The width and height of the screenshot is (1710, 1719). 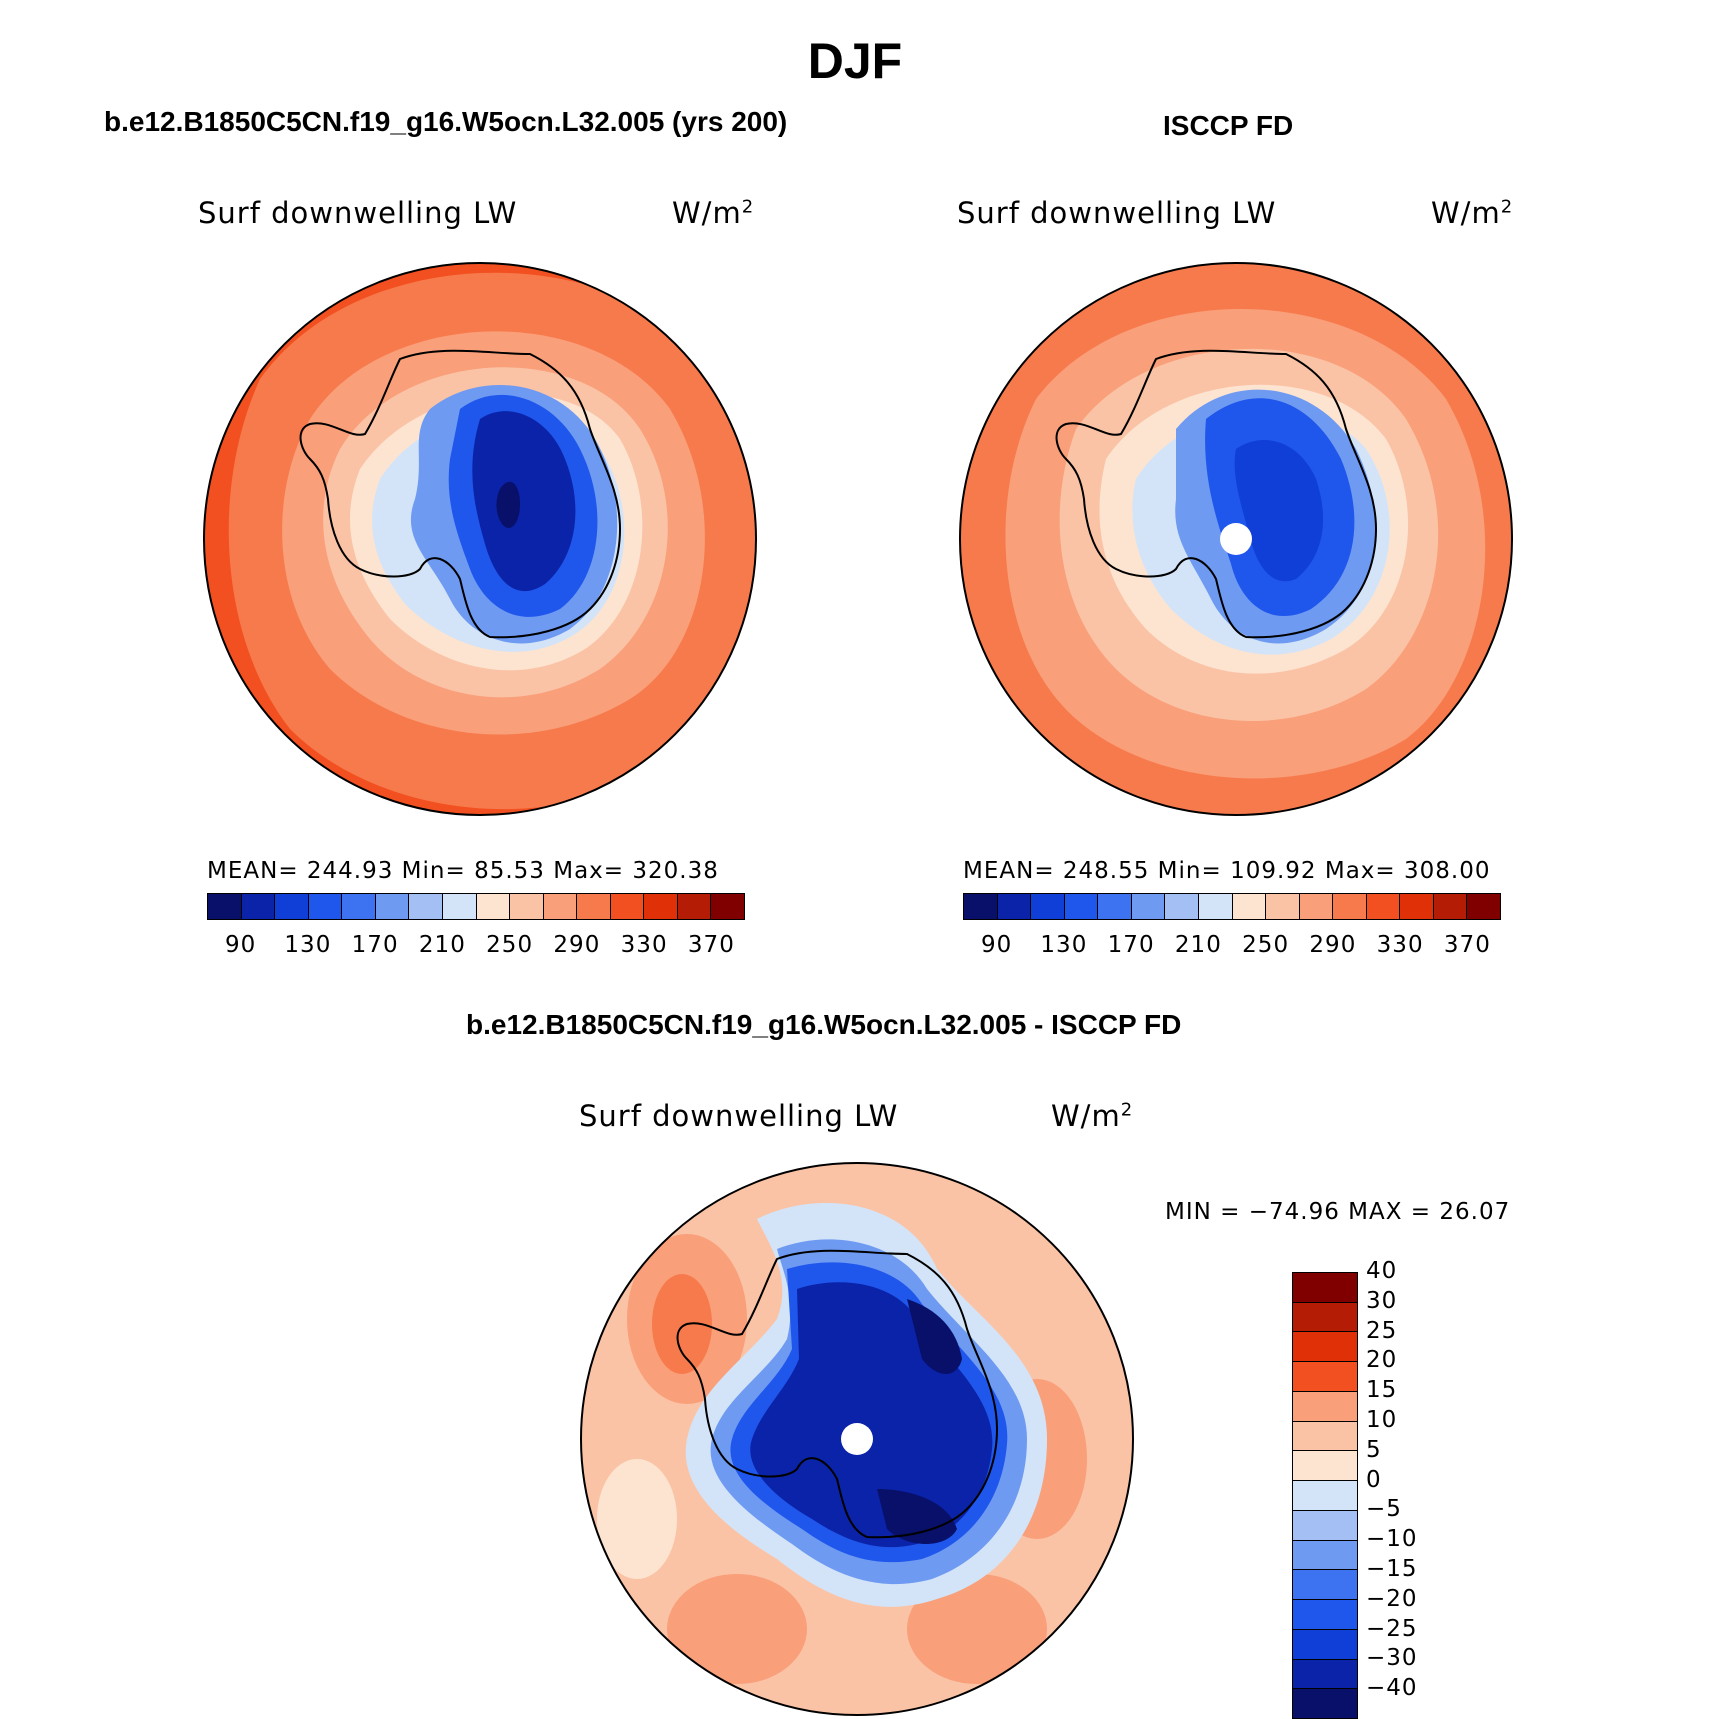 What do you see at coordinates (1384, 1509) in the screenshot?
I see `panel3-colorbar-tick-label: −5` at bounding box center [1384, 1509].